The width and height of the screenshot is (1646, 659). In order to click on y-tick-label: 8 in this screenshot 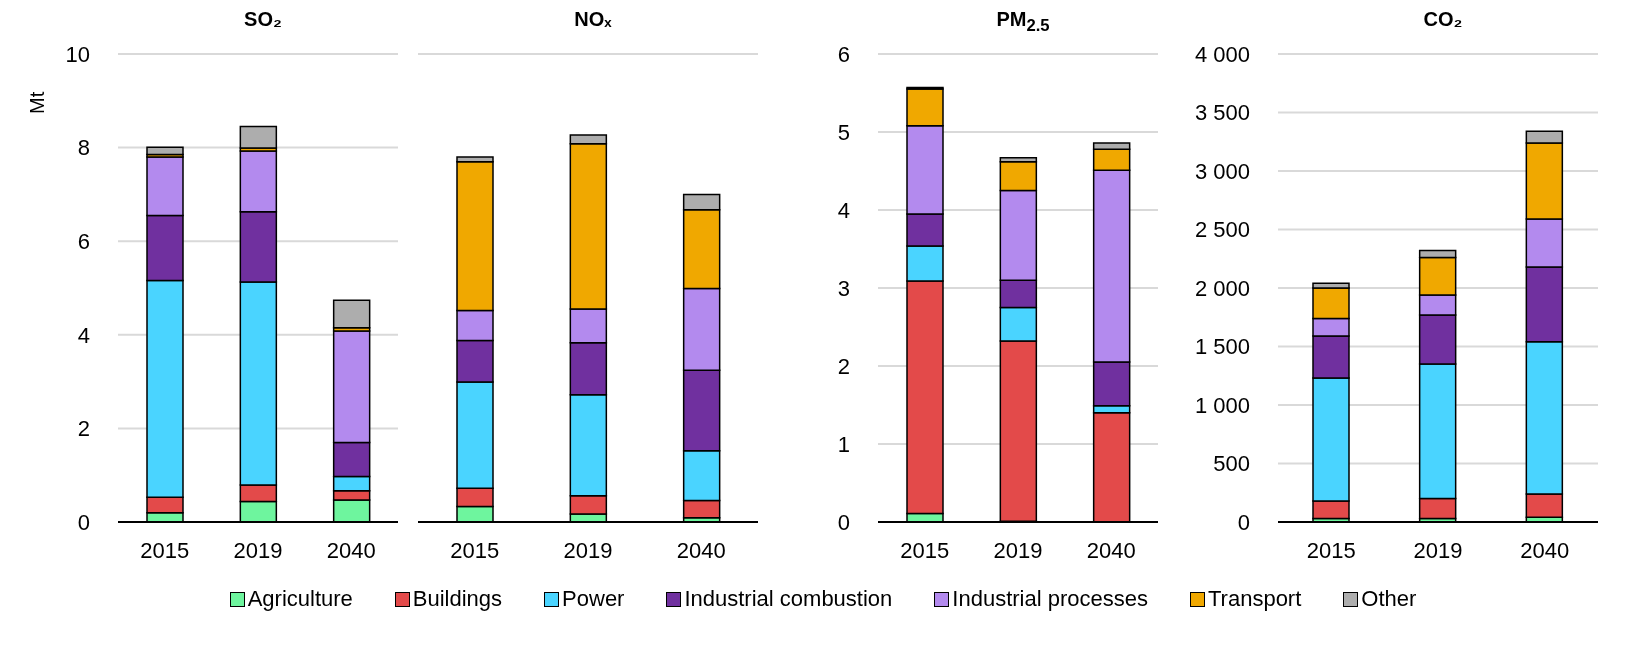, I will do `click(83, 148)`.